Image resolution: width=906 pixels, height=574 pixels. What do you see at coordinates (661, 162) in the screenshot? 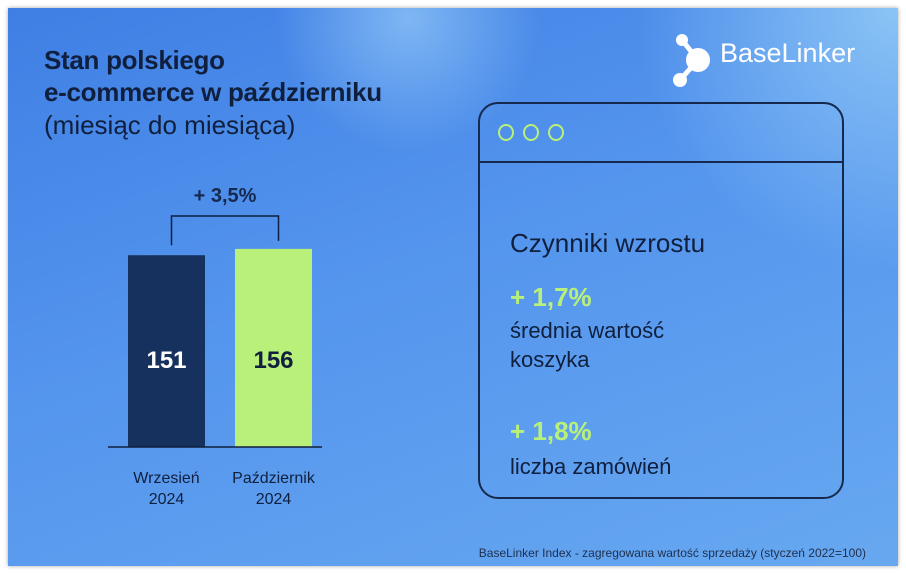
I see `panel-divider` at bounding box center [661, 162].